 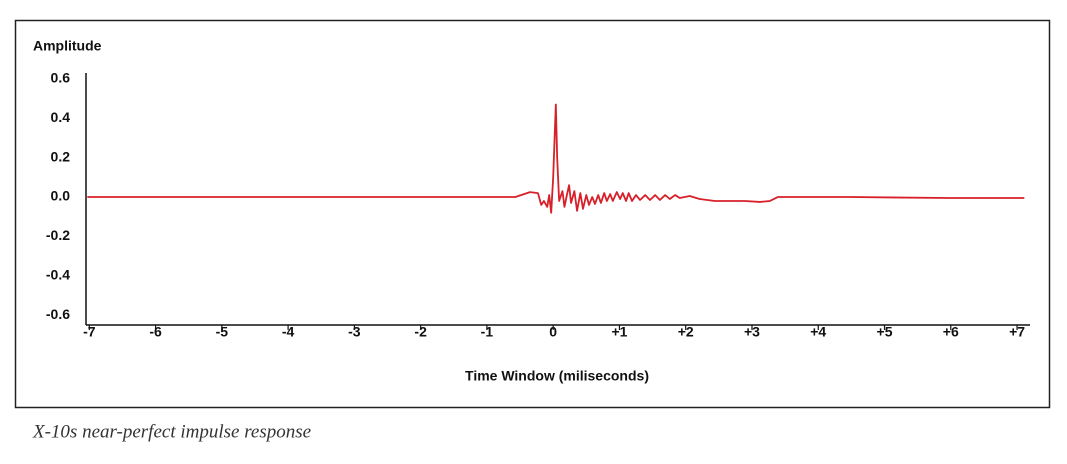 What do you see at coordinates (61, 156) in the screenshot?
I see `y-tick-label: 0.2` at bounding box center [61, 156].